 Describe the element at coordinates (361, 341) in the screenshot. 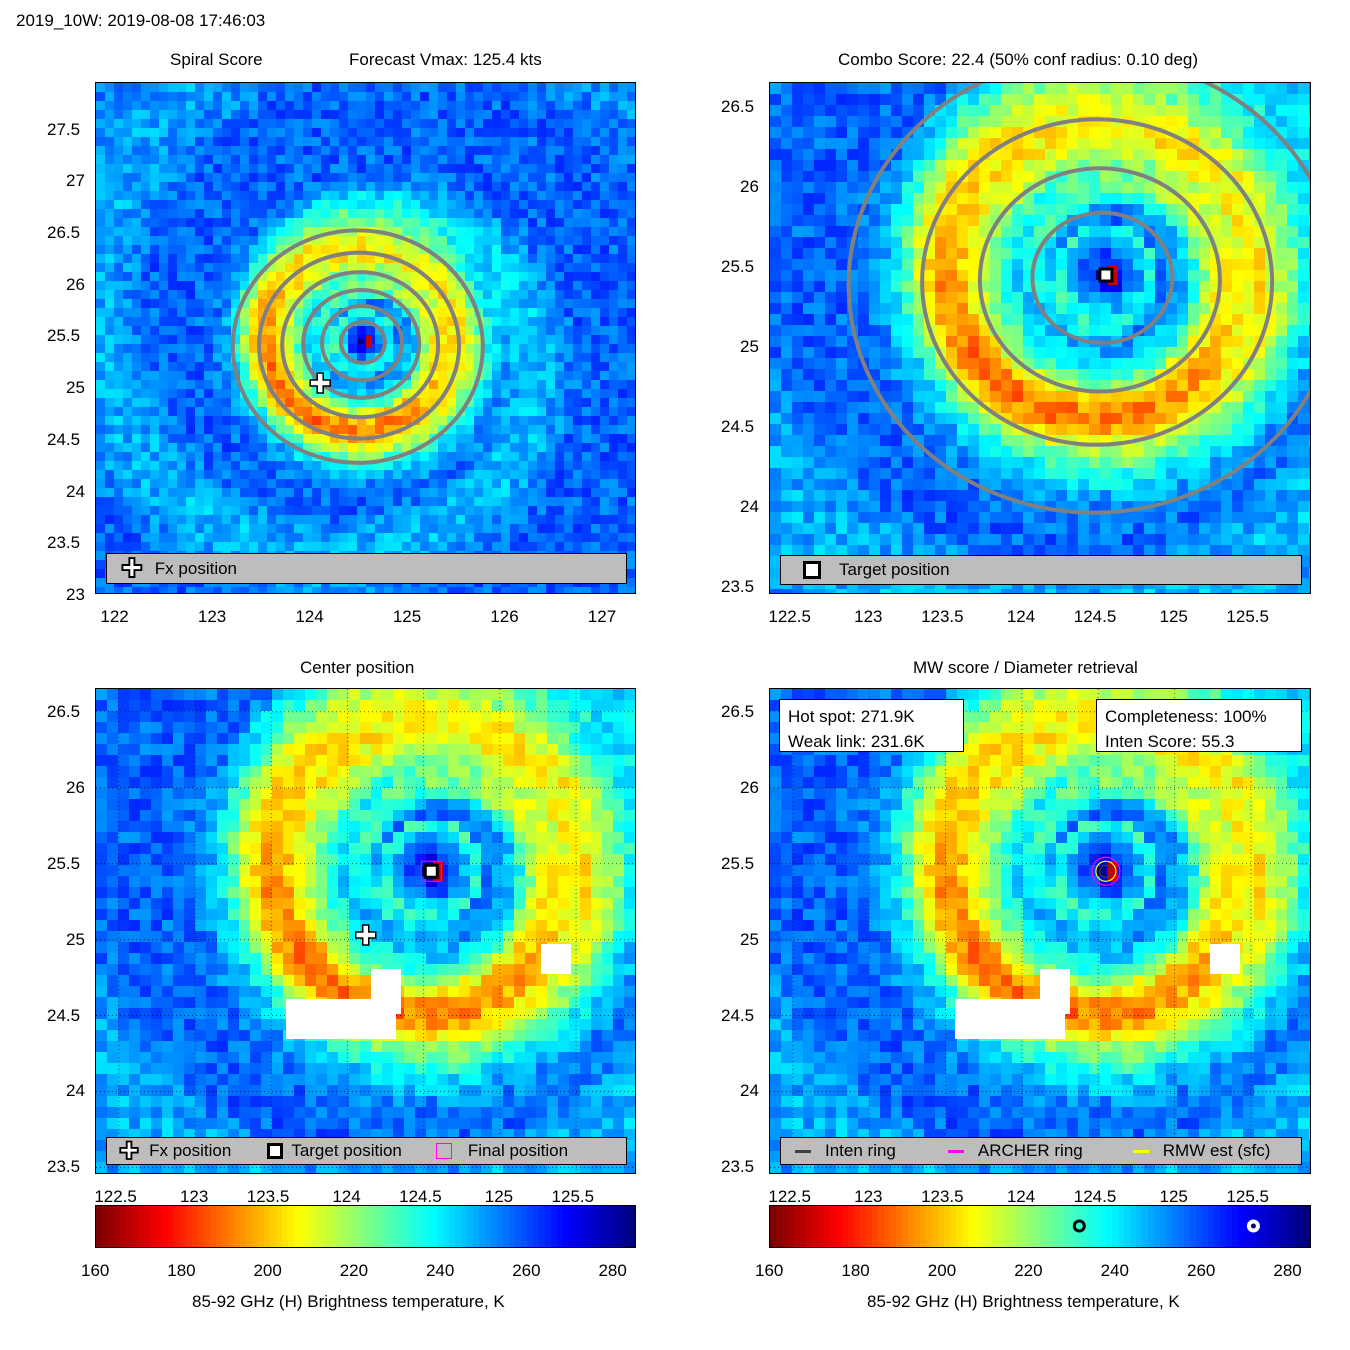

I see `eye-cold-pixel` at that location.